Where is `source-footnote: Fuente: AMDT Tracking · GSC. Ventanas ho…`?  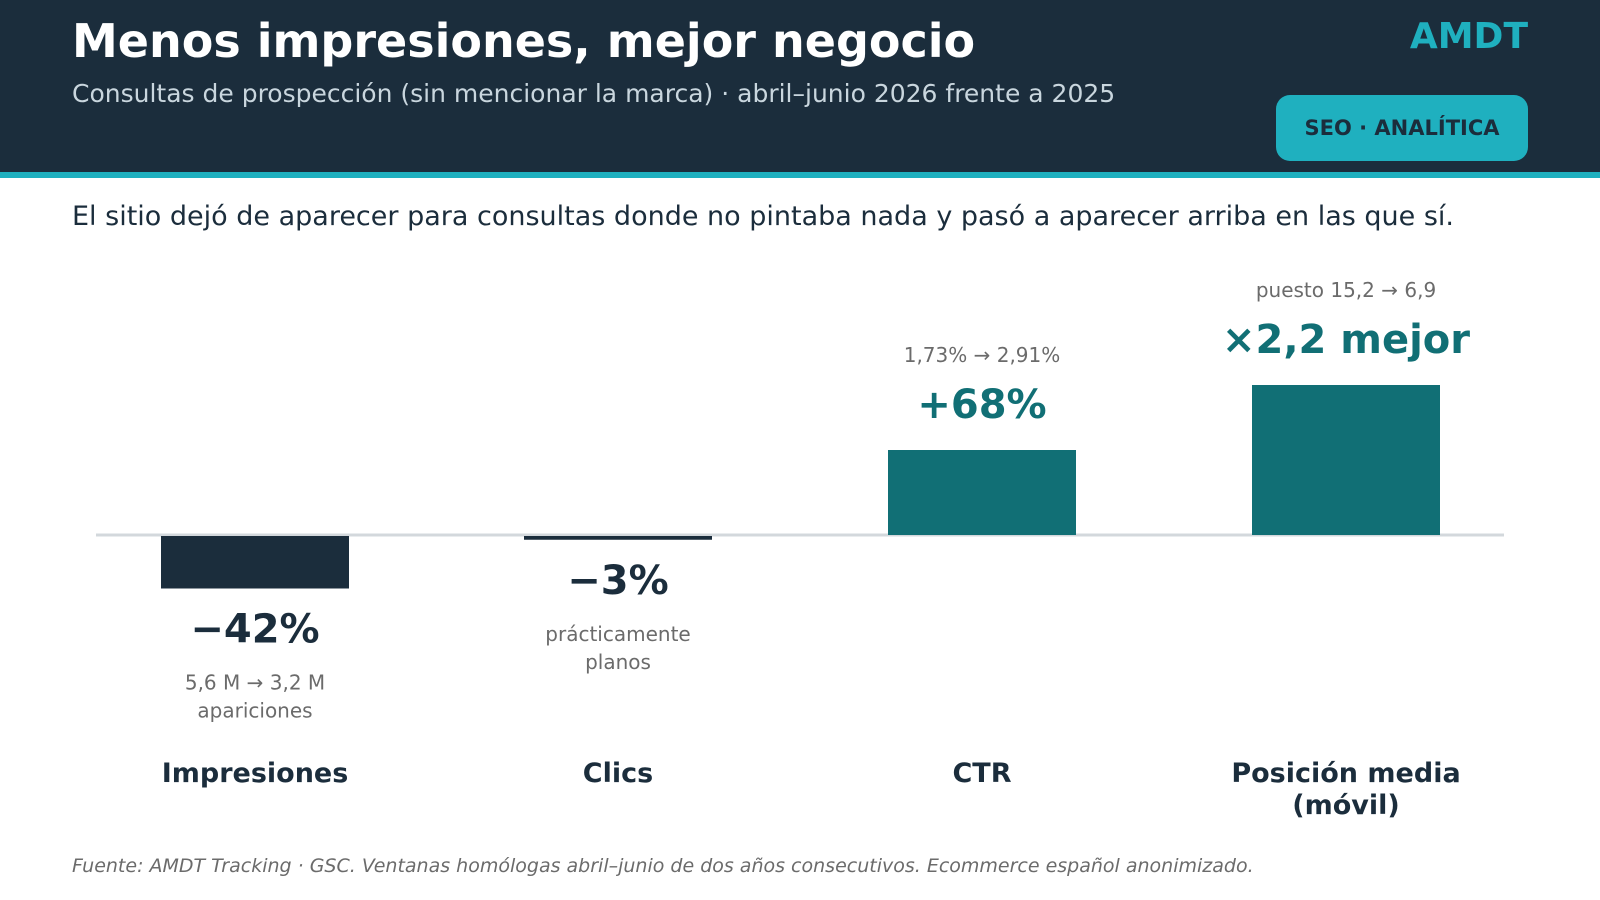 source-footnote: Fuente: AMDT Tracking · GSC. Ventanas ho… is located at coordinates (663, 866).